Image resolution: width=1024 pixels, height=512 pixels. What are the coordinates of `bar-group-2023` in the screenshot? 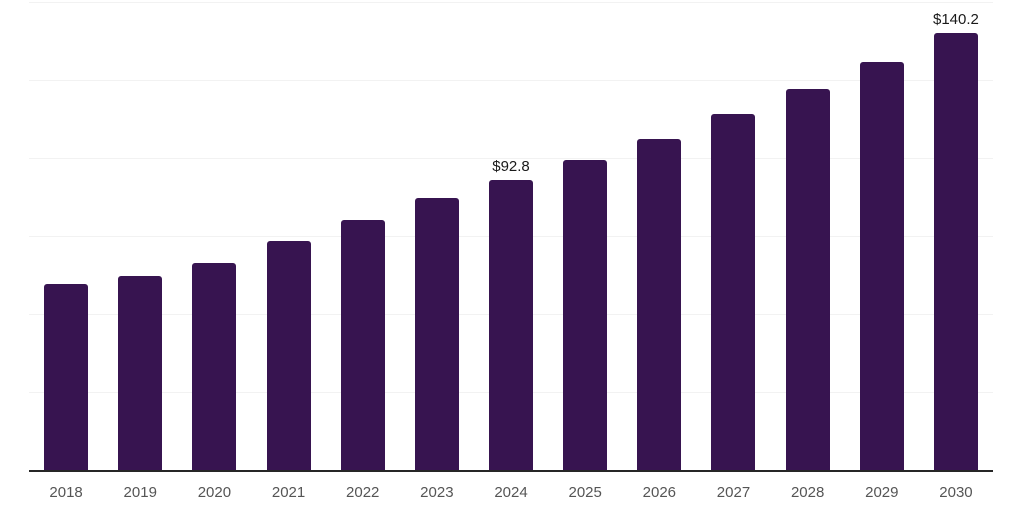 It's located at (437, 236).